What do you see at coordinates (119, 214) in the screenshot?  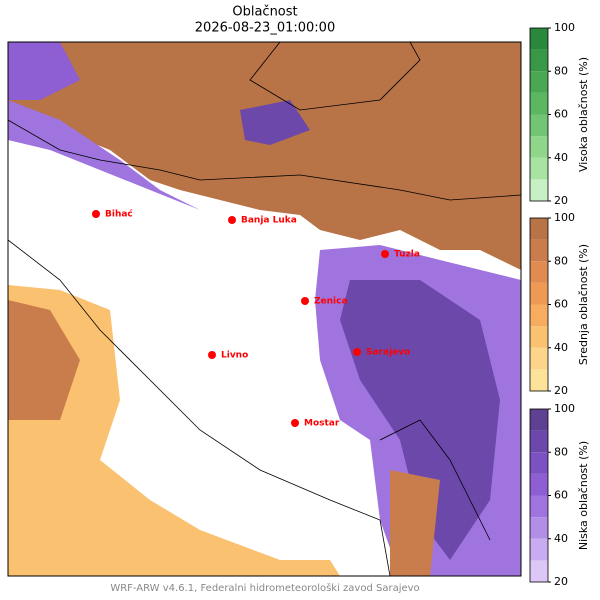 I see `city-label: Bihać` at bounding box center [119, 214].